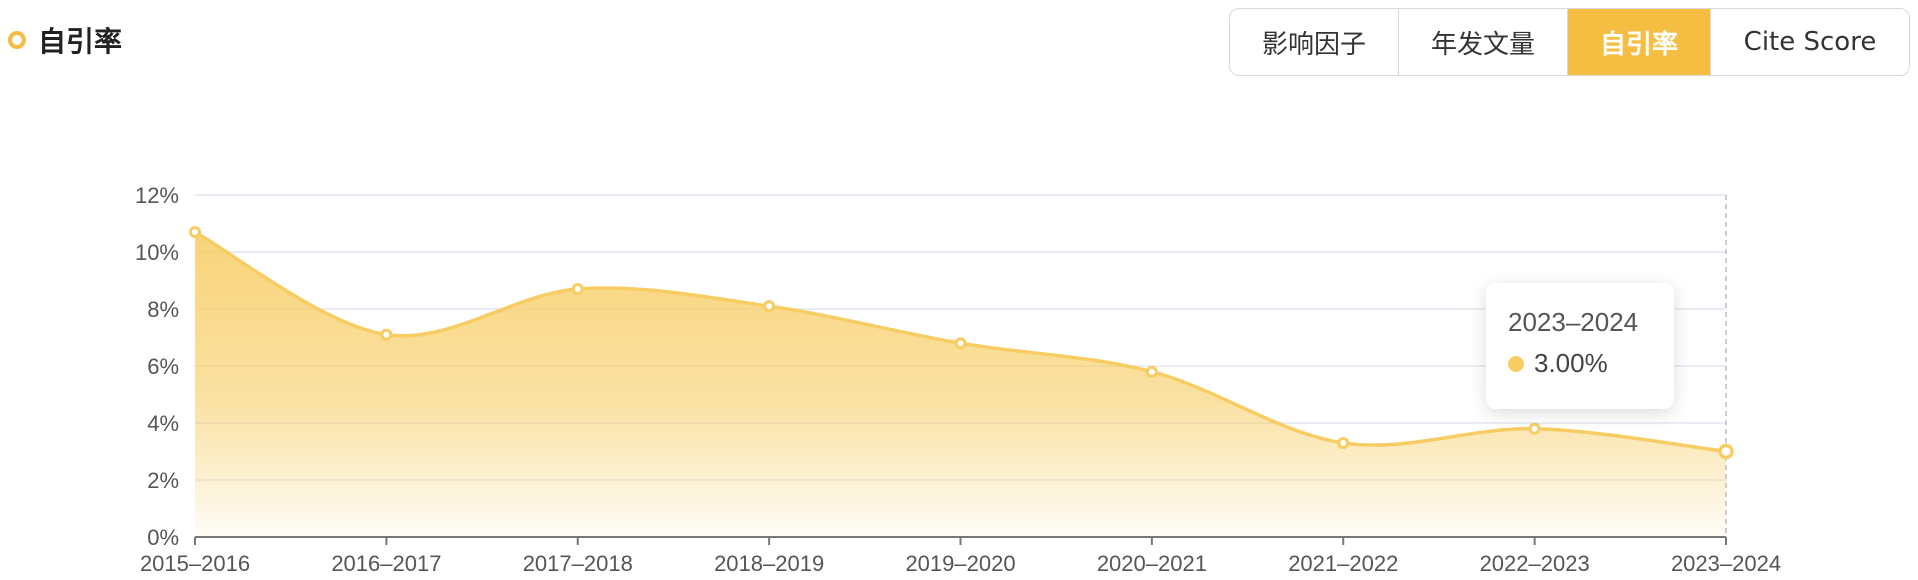  I want to click on tooltip-value-row: 3.00%, so click(1591, 363).